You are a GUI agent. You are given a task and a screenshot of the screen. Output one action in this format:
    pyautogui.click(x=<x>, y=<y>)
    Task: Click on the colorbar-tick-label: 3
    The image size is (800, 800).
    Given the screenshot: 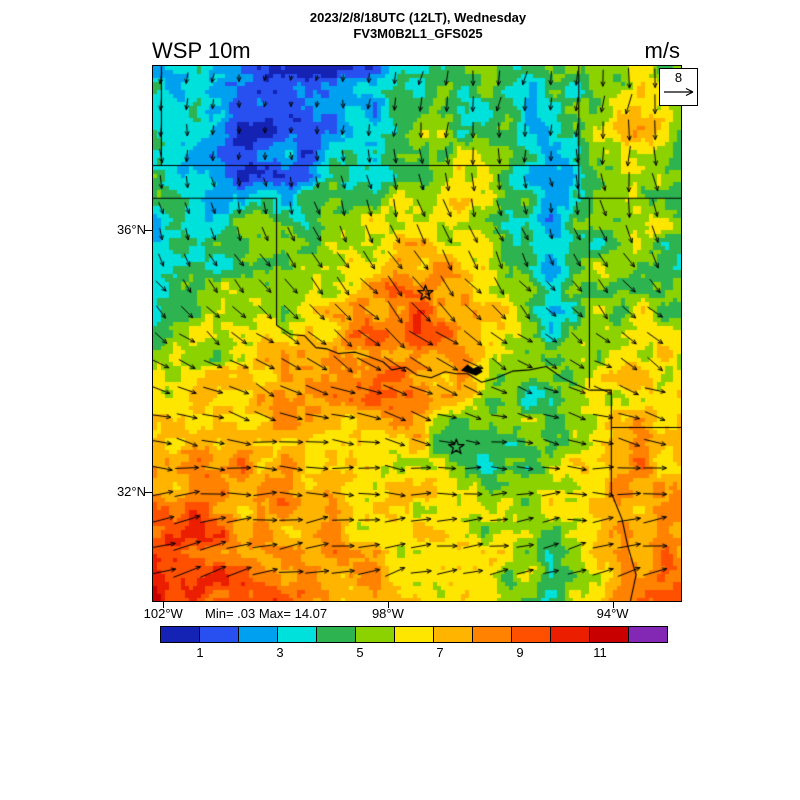 What is the action you would take?
    pyautogui.click(x=280, y=652)
    